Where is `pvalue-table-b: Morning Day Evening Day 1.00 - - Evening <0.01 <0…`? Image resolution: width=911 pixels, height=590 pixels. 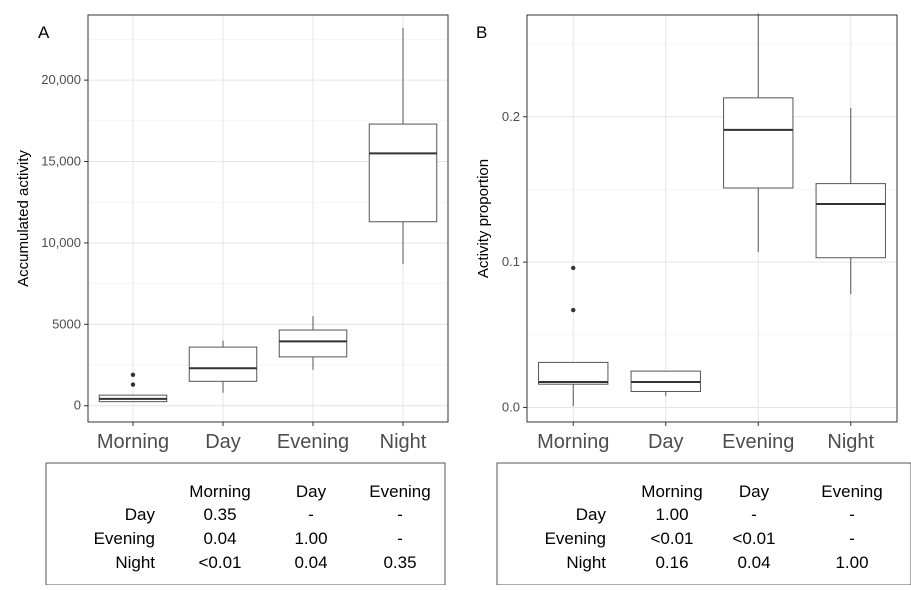
pvalue-table-b: Morning Day Evening Day 1.00 - - Evening <0.01 <0… is located at coordinates (703, 524).